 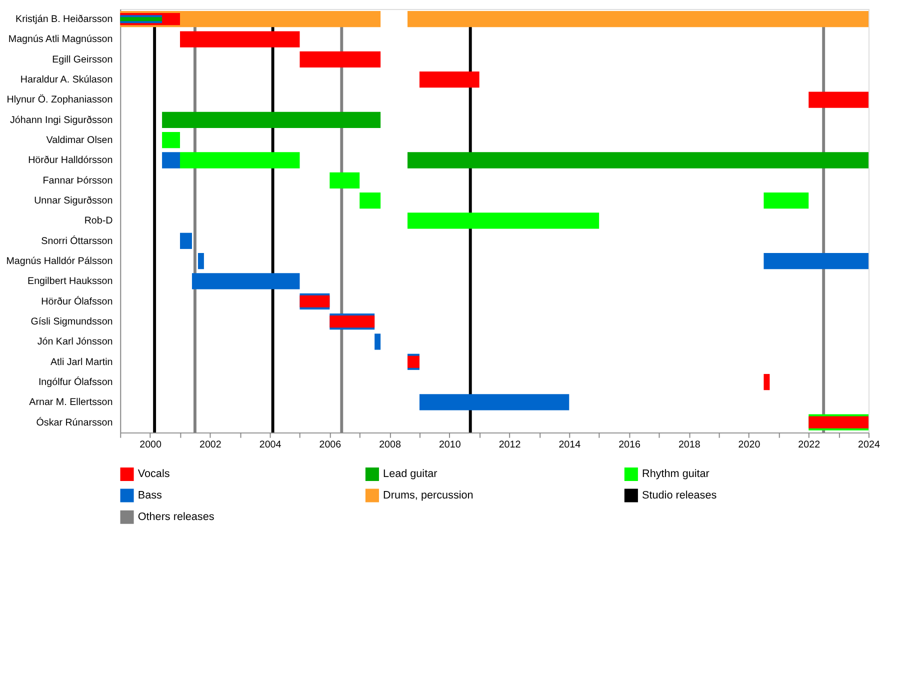 What do you see at coordinates (73, 201) in the screenshot?
I see `y-tick-label: Unnar Sigurðsson` at bounding box center [73, 201].